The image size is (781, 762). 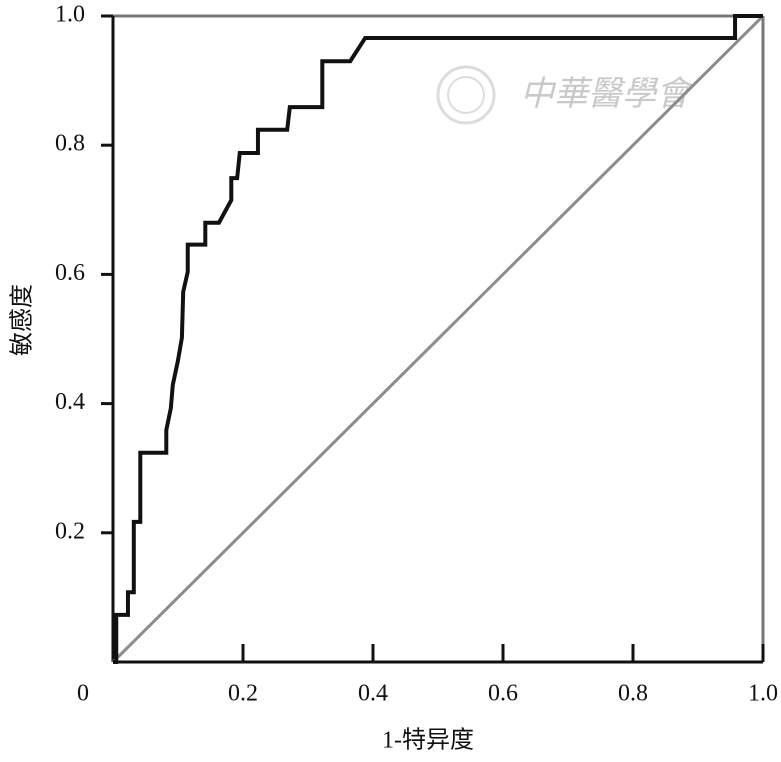 I want to click on y-tick-label: 0.2, so click(x=70, y=531).